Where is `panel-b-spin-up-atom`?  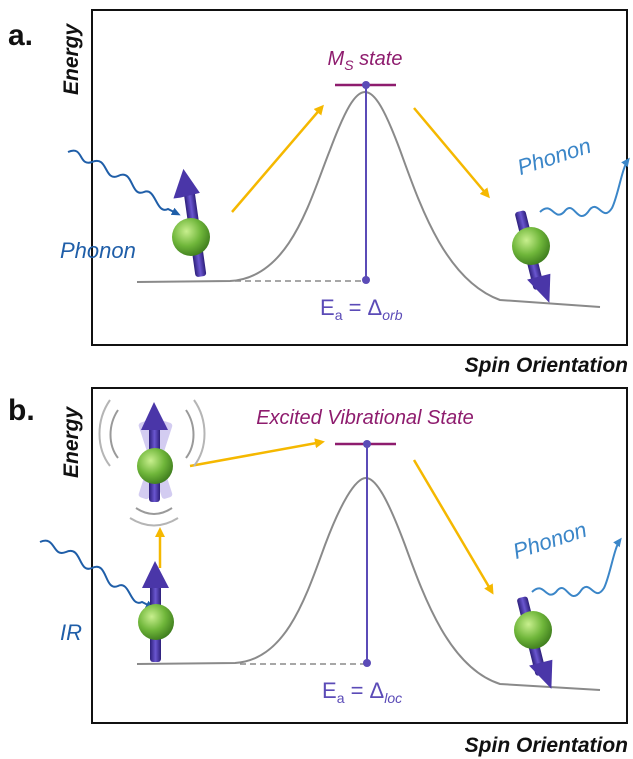 panel-b-spin-up-atom is located at coordinates (156, 611).